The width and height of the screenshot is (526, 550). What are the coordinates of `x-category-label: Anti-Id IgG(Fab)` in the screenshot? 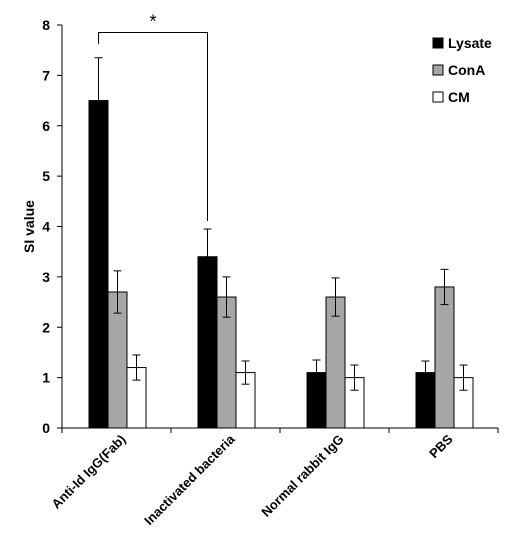 It's located at (89, 472).